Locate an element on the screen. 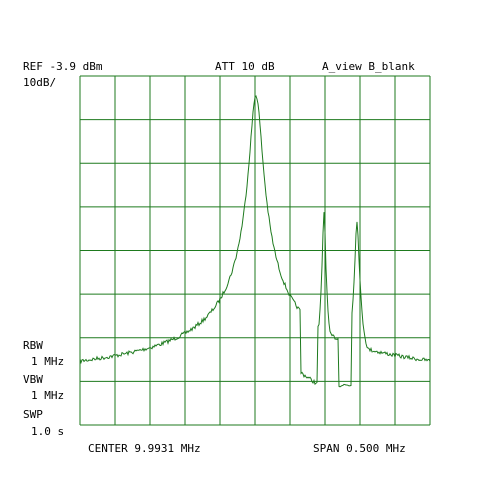 The width and height of the screenshot is (489, 481). vbw-value: 1 MHz is located at coordinates (48, 395).